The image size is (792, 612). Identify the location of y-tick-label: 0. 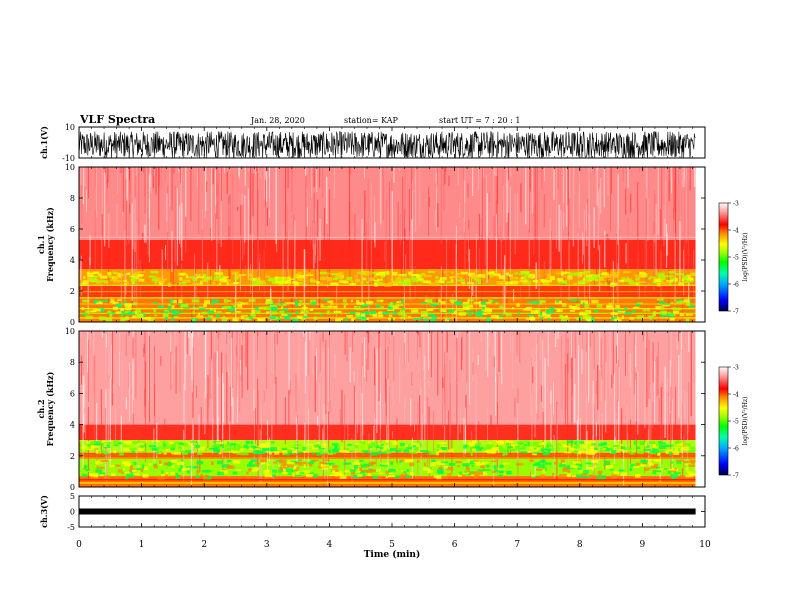
(72, 322).